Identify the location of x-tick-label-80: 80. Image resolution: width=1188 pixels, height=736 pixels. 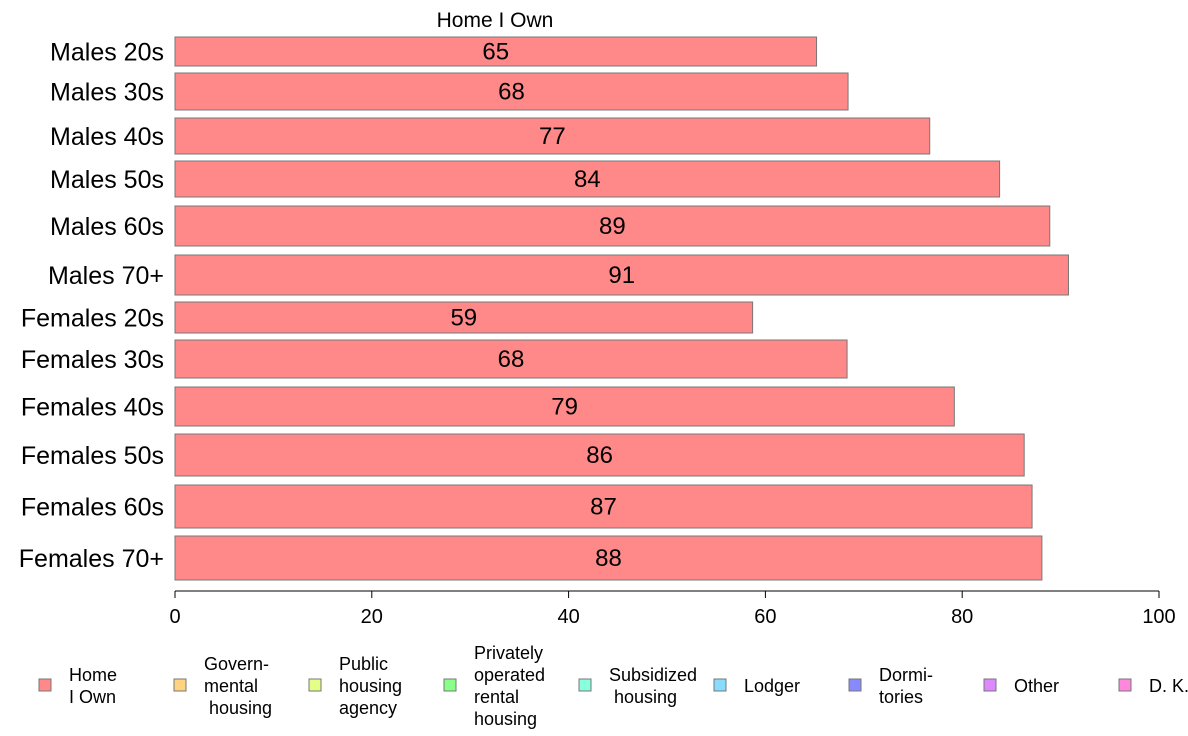
(962, 617).